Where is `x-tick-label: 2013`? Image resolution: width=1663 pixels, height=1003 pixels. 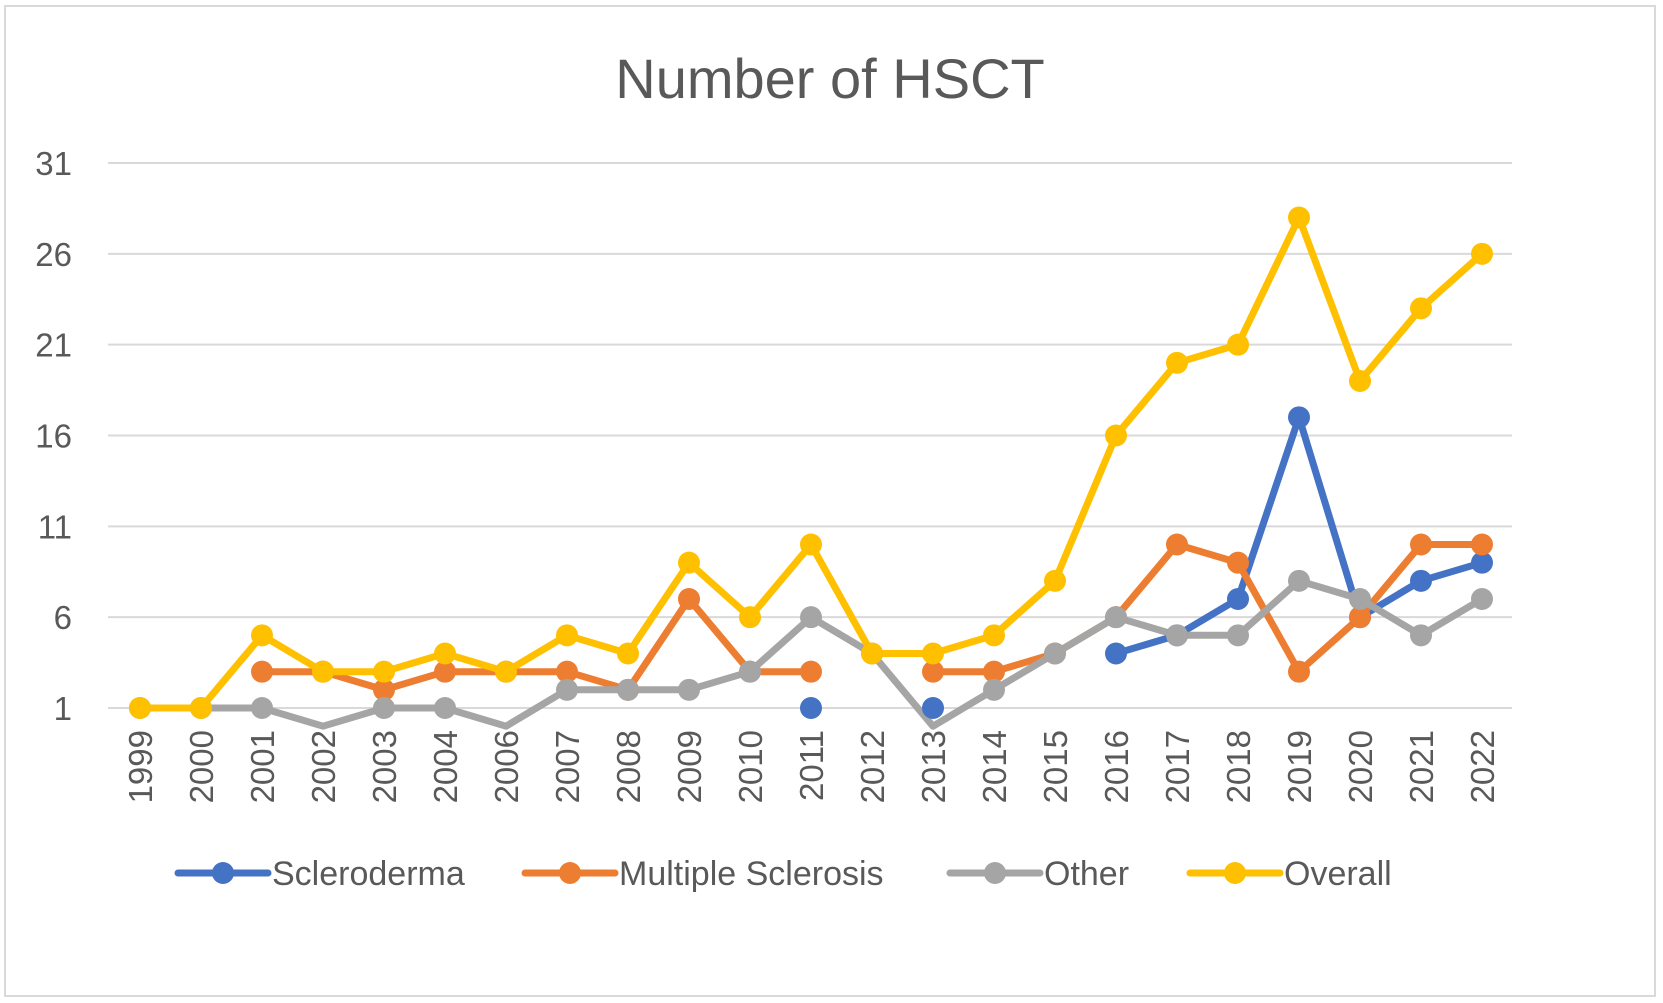 x-tick-label: 2013 is located at coordinates (933, 766).